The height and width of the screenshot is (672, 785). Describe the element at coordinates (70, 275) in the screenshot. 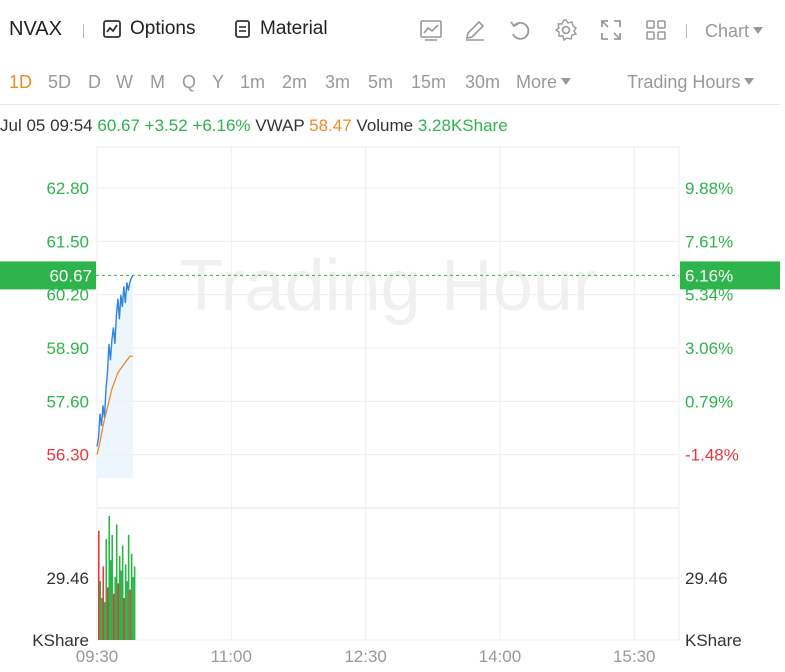

I see `current-price-badge-text: 60.67` at that location.